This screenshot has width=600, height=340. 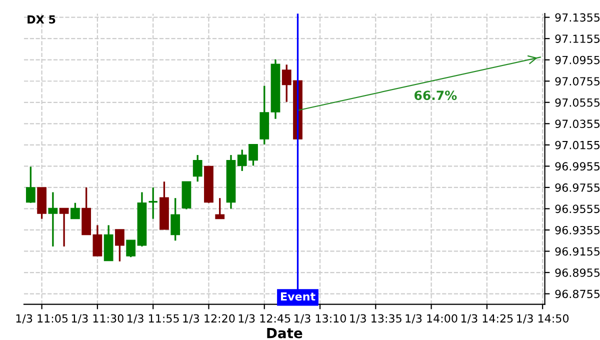 I want to click on x-tick-label: 1/3 14:00, so click(x=432, y=319).